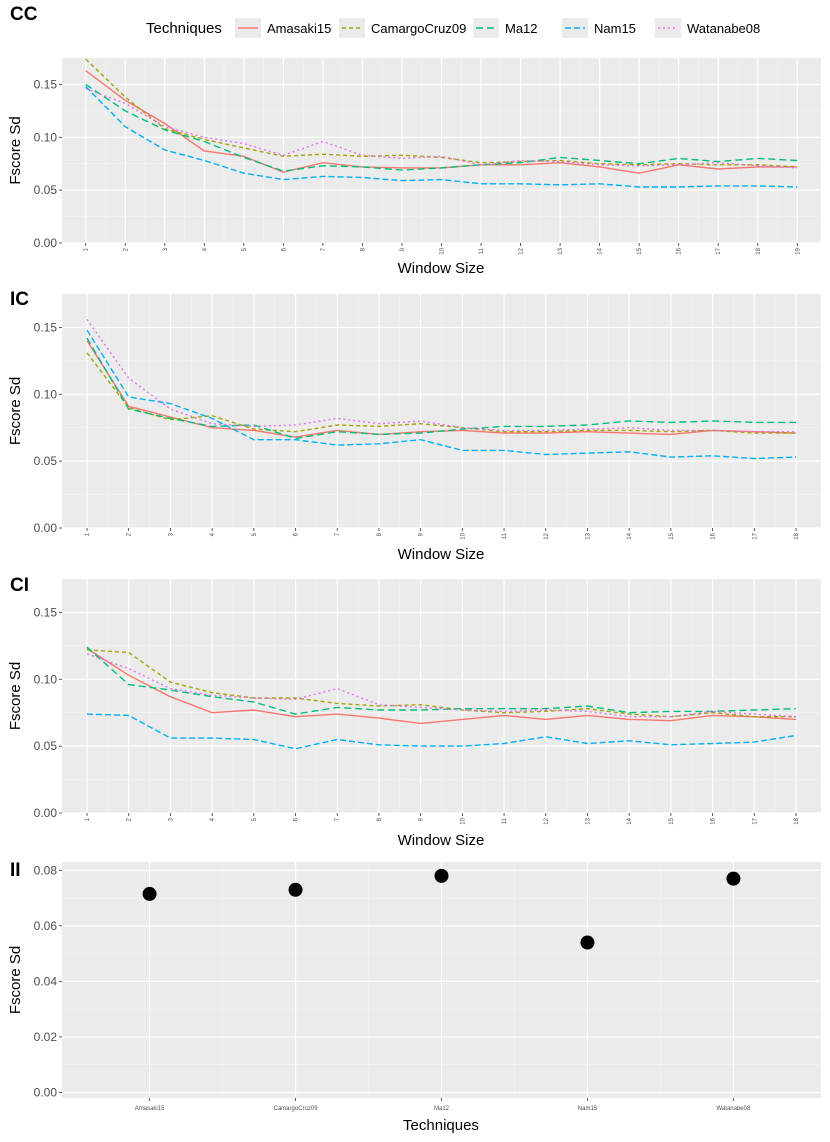 The height and width of the screenshot is (1142, 830). I want to click on legend-title: Techniques, so click(184, 28).